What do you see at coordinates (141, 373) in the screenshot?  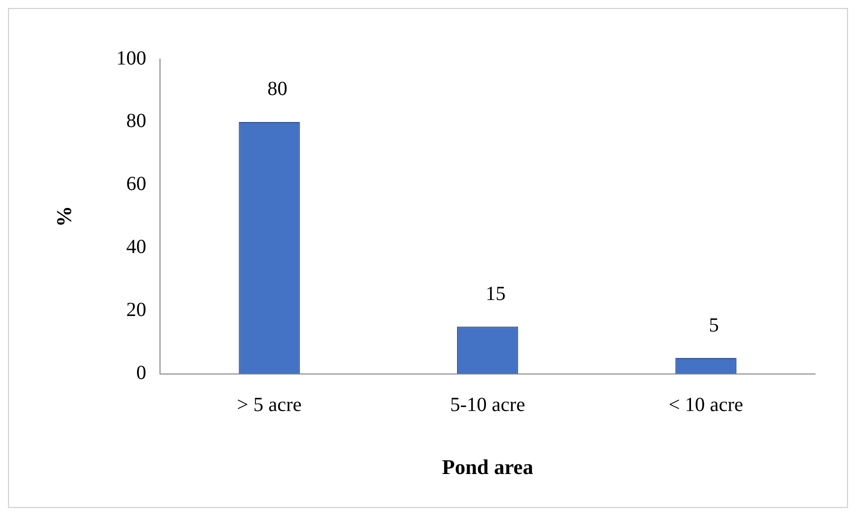 I see `y-tick-label: 0` at bounding box center [141, 373].